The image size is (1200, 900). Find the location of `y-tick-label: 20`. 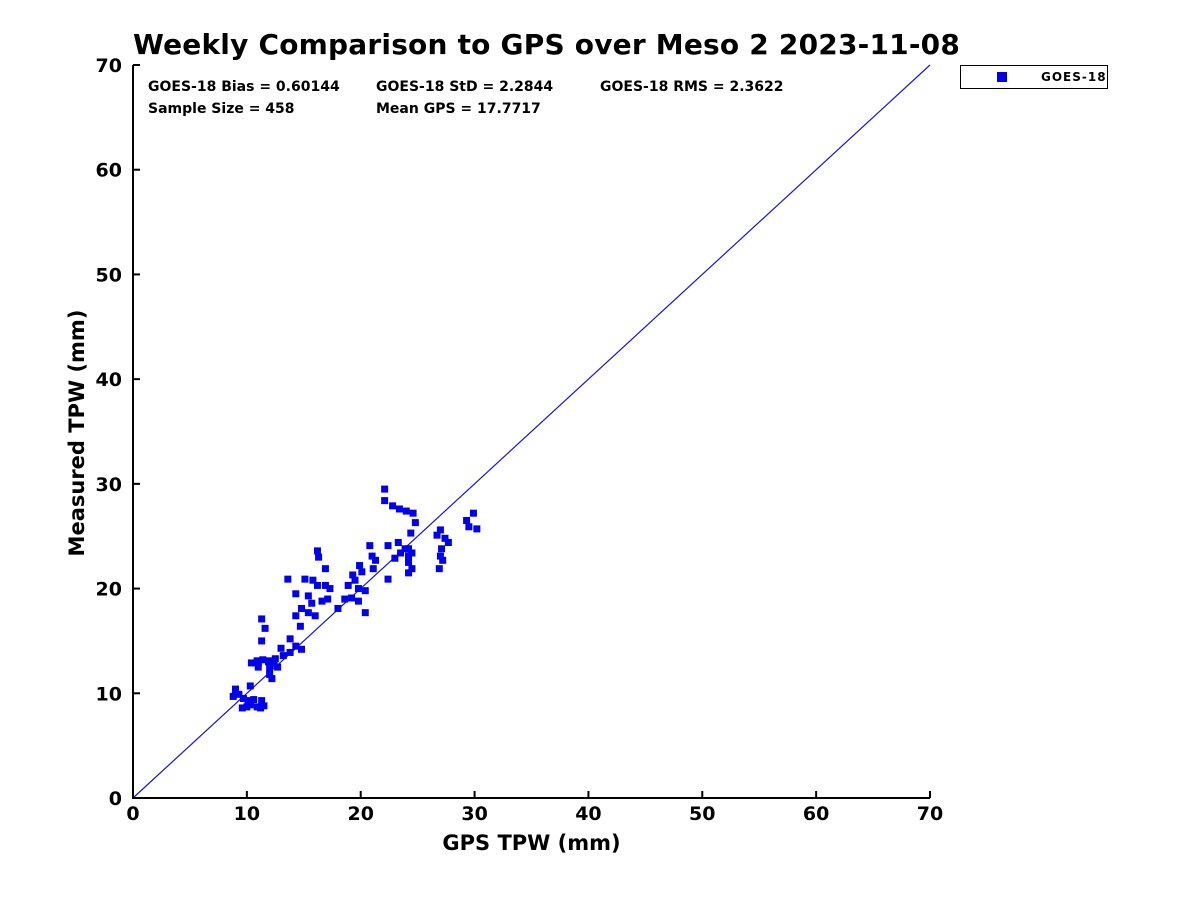

y-tick-label: 20 is located at coordinates (109, 590).